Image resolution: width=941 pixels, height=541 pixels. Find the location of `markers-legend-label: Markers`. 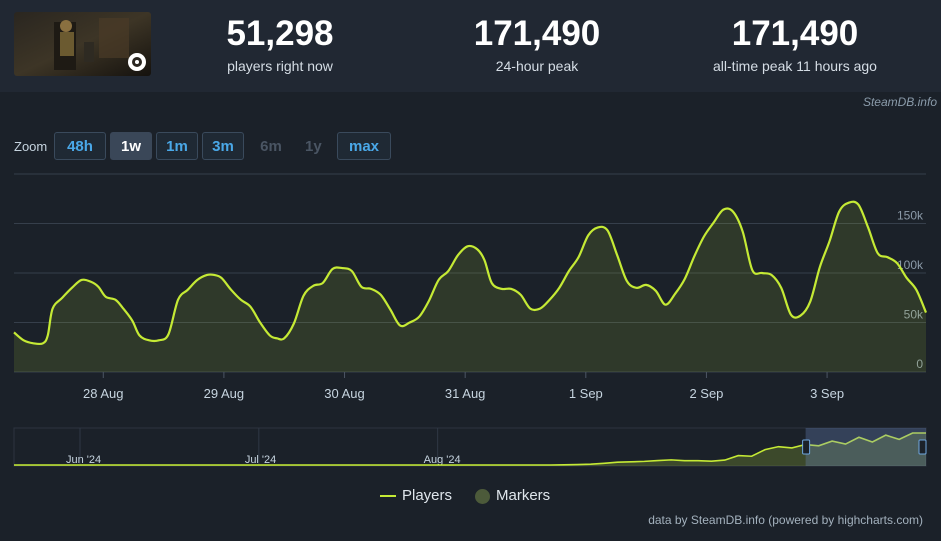

markers-legend-label: Markers is located at coordinates (523, 495).